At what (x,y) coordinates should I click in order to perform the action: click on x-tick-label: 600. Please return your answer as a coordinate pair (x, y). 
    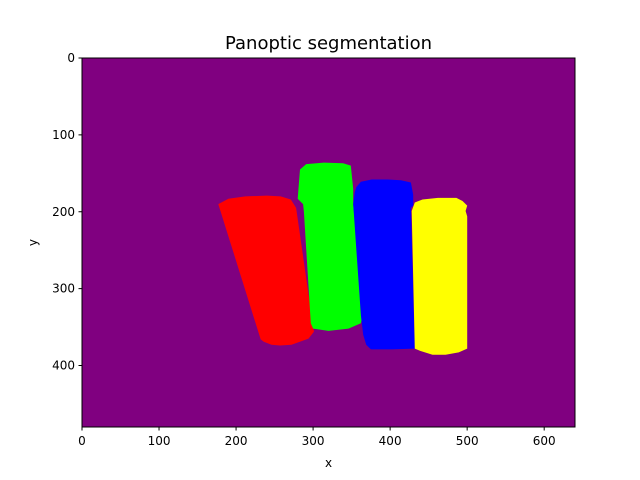
    Looking at the image, I should click on (544, 441).